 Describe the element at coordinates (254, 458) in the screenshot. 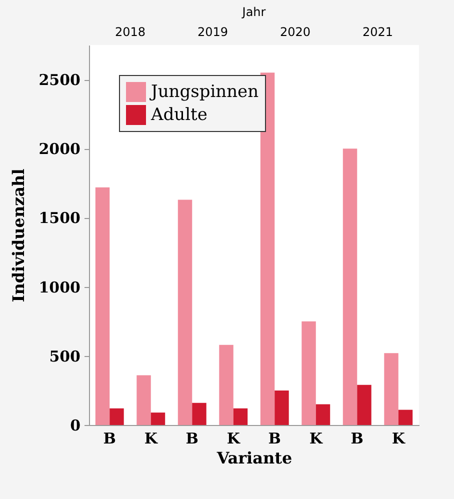

I see `x-axis-title: Variante` at that location.